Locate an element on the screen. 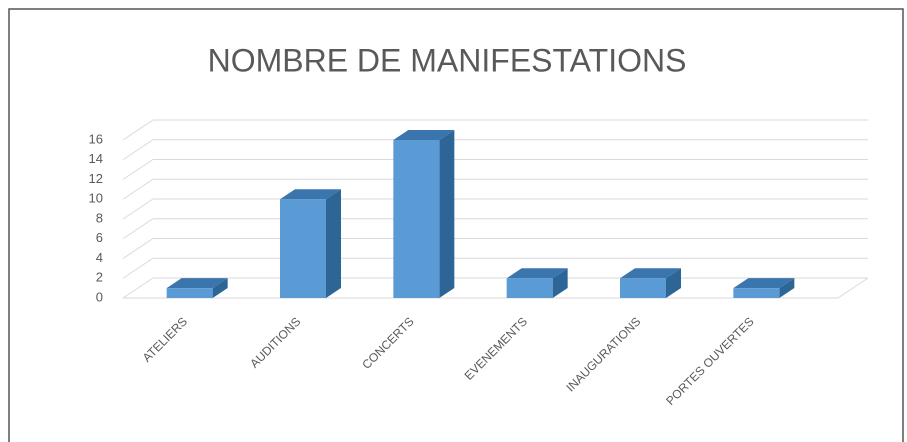  y-tick-label: 4 is located at coordinates (99, 257).